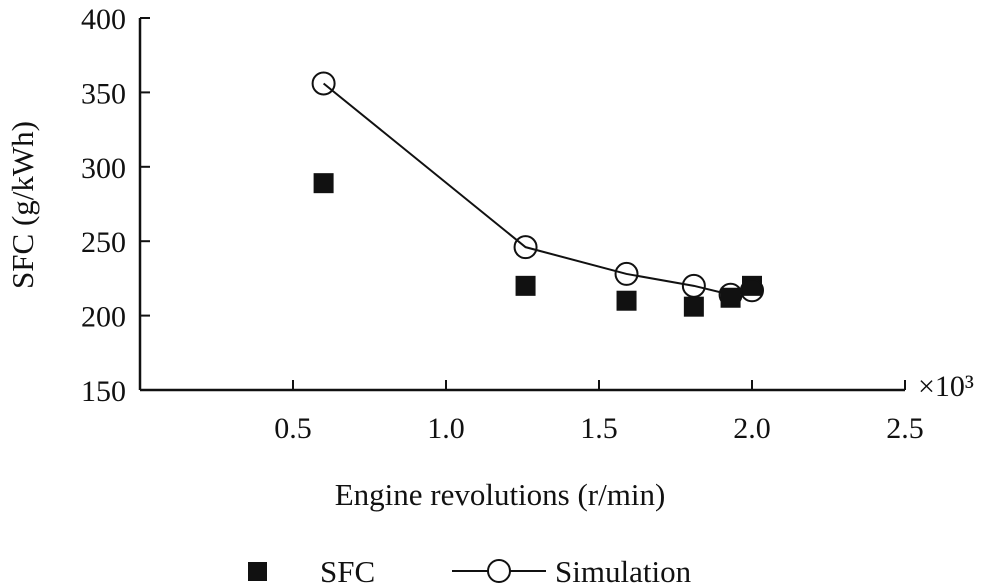 This screenshot has height=586, width=986. What do you see at coordinates (905, 428) in the screenshot?
I see `x-tick-label: 2.5` at bounding box center [905, 428].